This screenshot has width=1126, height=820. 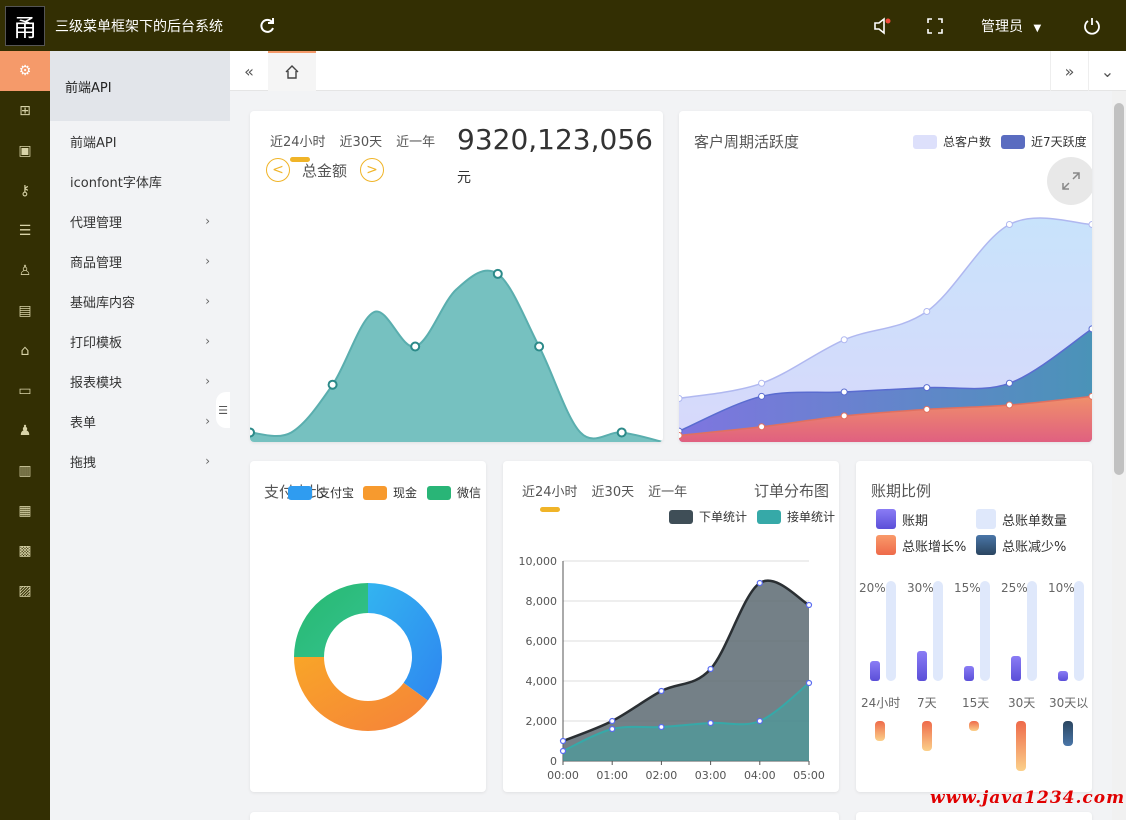 I want to click on y-tick-label: 10,000, so click(x=538, y=561).